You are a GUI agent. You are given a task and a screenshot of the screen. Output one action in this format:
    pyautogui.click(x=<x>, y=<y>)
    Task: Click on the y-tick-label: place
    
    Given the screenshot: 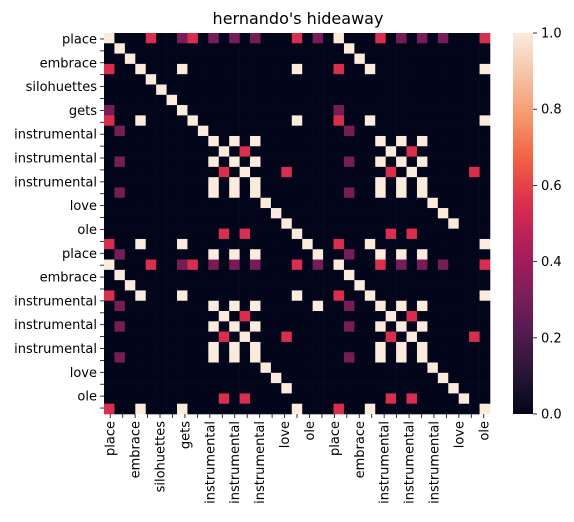 What is the action you would take?
    pyautogui.click(x=79, y=254)
    